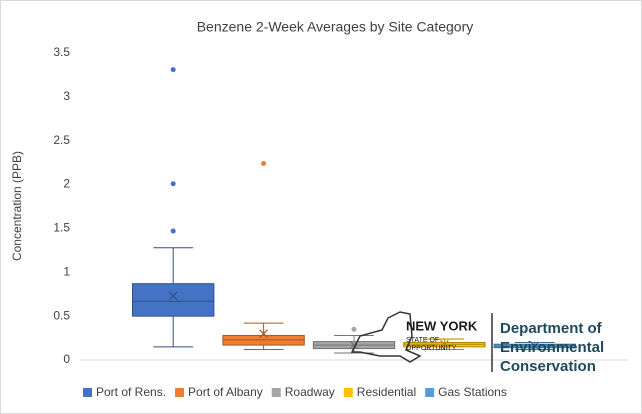  Describe the element at coordinates (442, 325) in the screenshot. I see `logo-state: NEW YORK` at that location.